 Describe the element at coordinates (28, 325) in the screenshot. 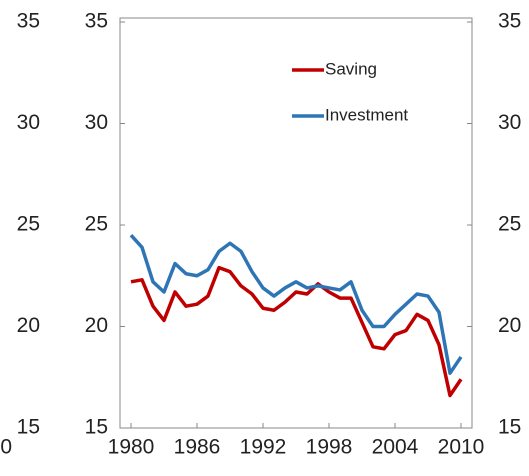

I see `fragment-y-tick-label: 20` at that location.